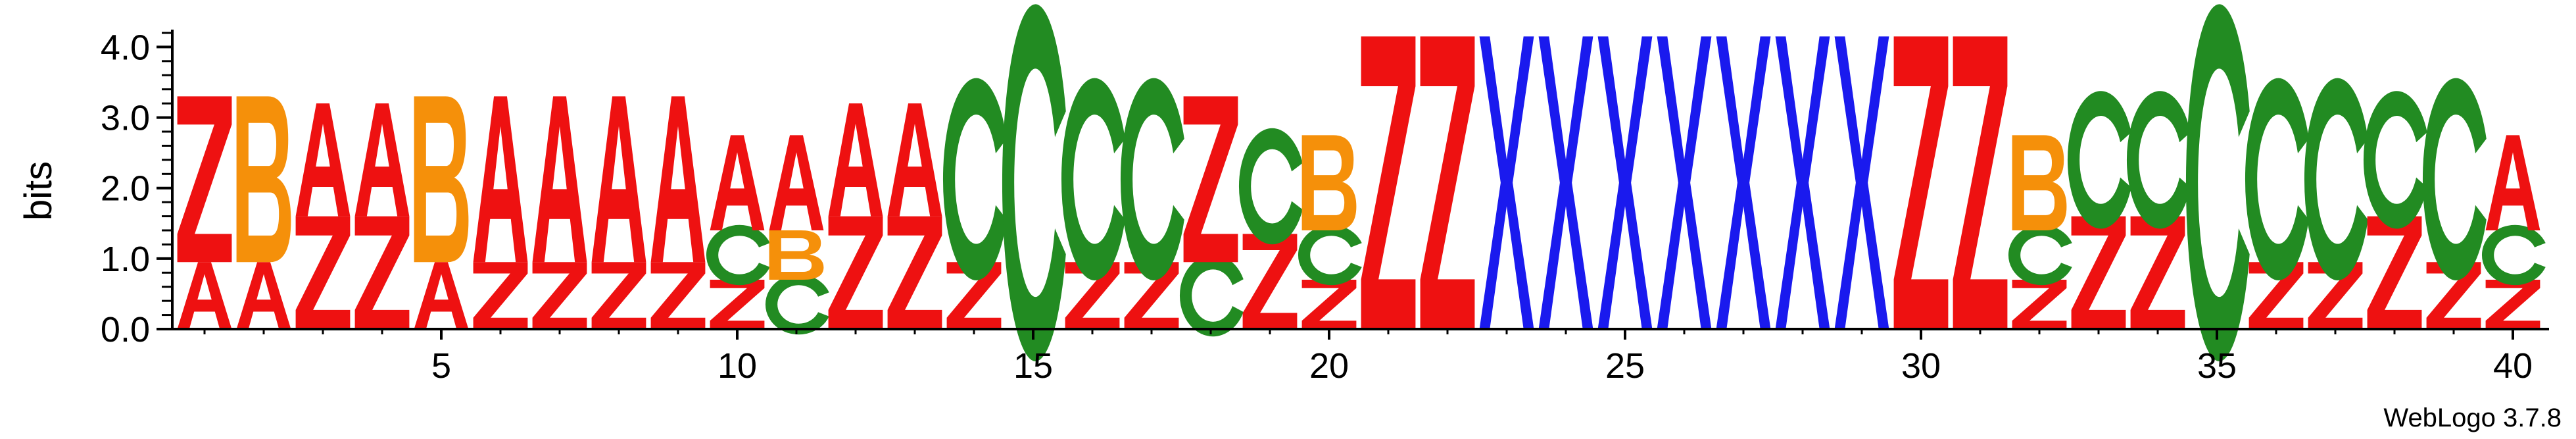  What do you see at coordinates (125, 329) in the screenshot?
I see `y-tick-label: 0.0` at bounding box center [125, 329].